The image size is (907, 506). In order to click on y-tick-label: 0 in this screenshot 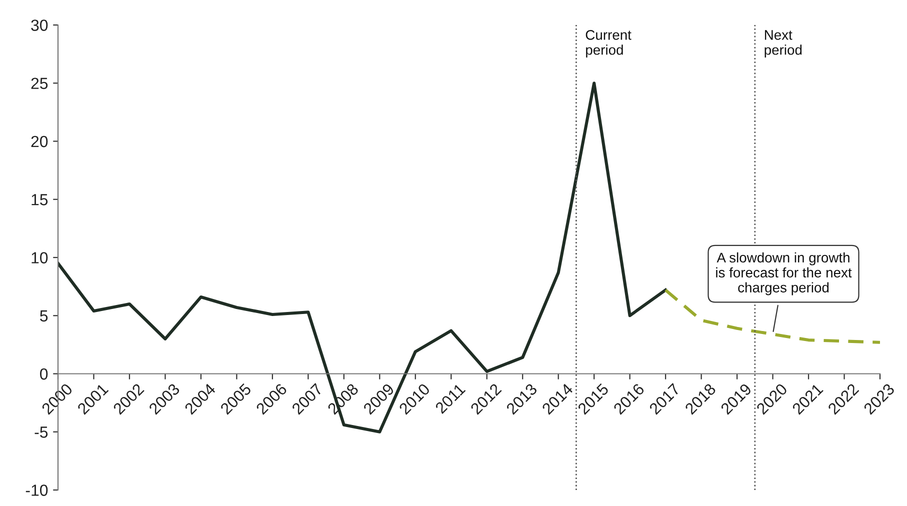, I will do `click(44, 374)`.